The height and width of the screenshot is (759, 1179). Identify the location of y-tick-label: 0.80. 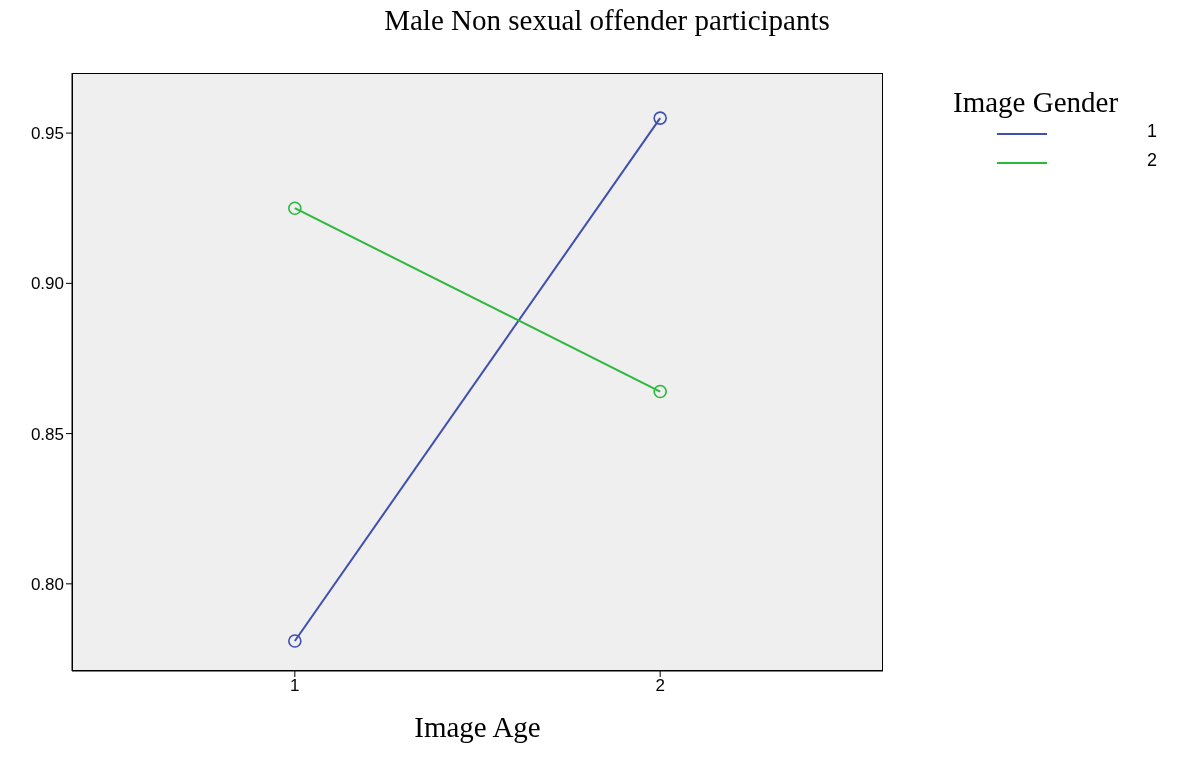
(47, 584).